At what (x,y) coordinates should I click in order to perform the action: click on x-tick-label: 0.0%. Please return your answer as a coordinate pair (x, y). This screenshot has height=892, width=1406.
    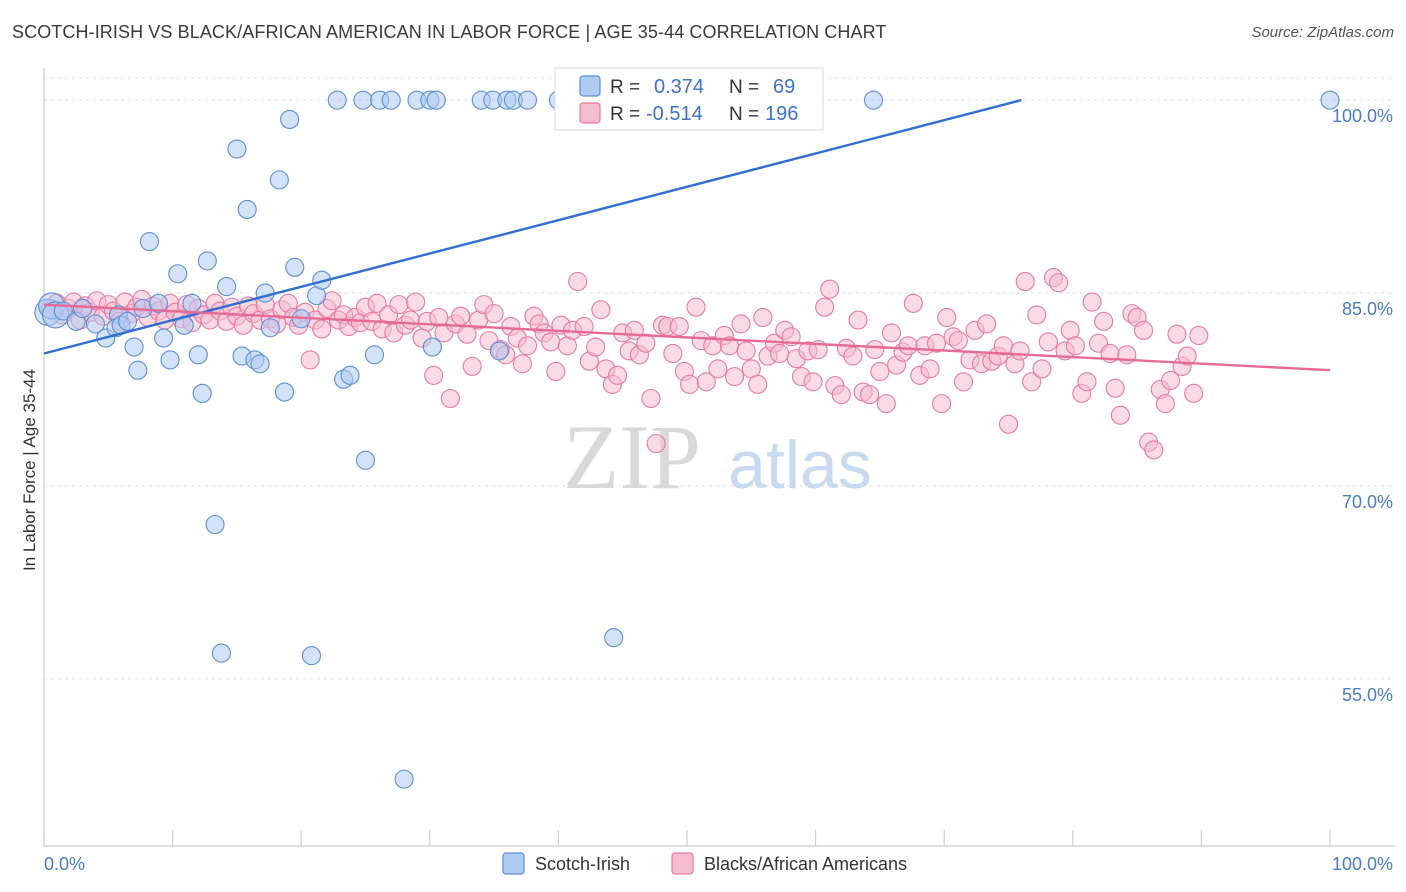
    Looking at the image, I should click on (64, 864).